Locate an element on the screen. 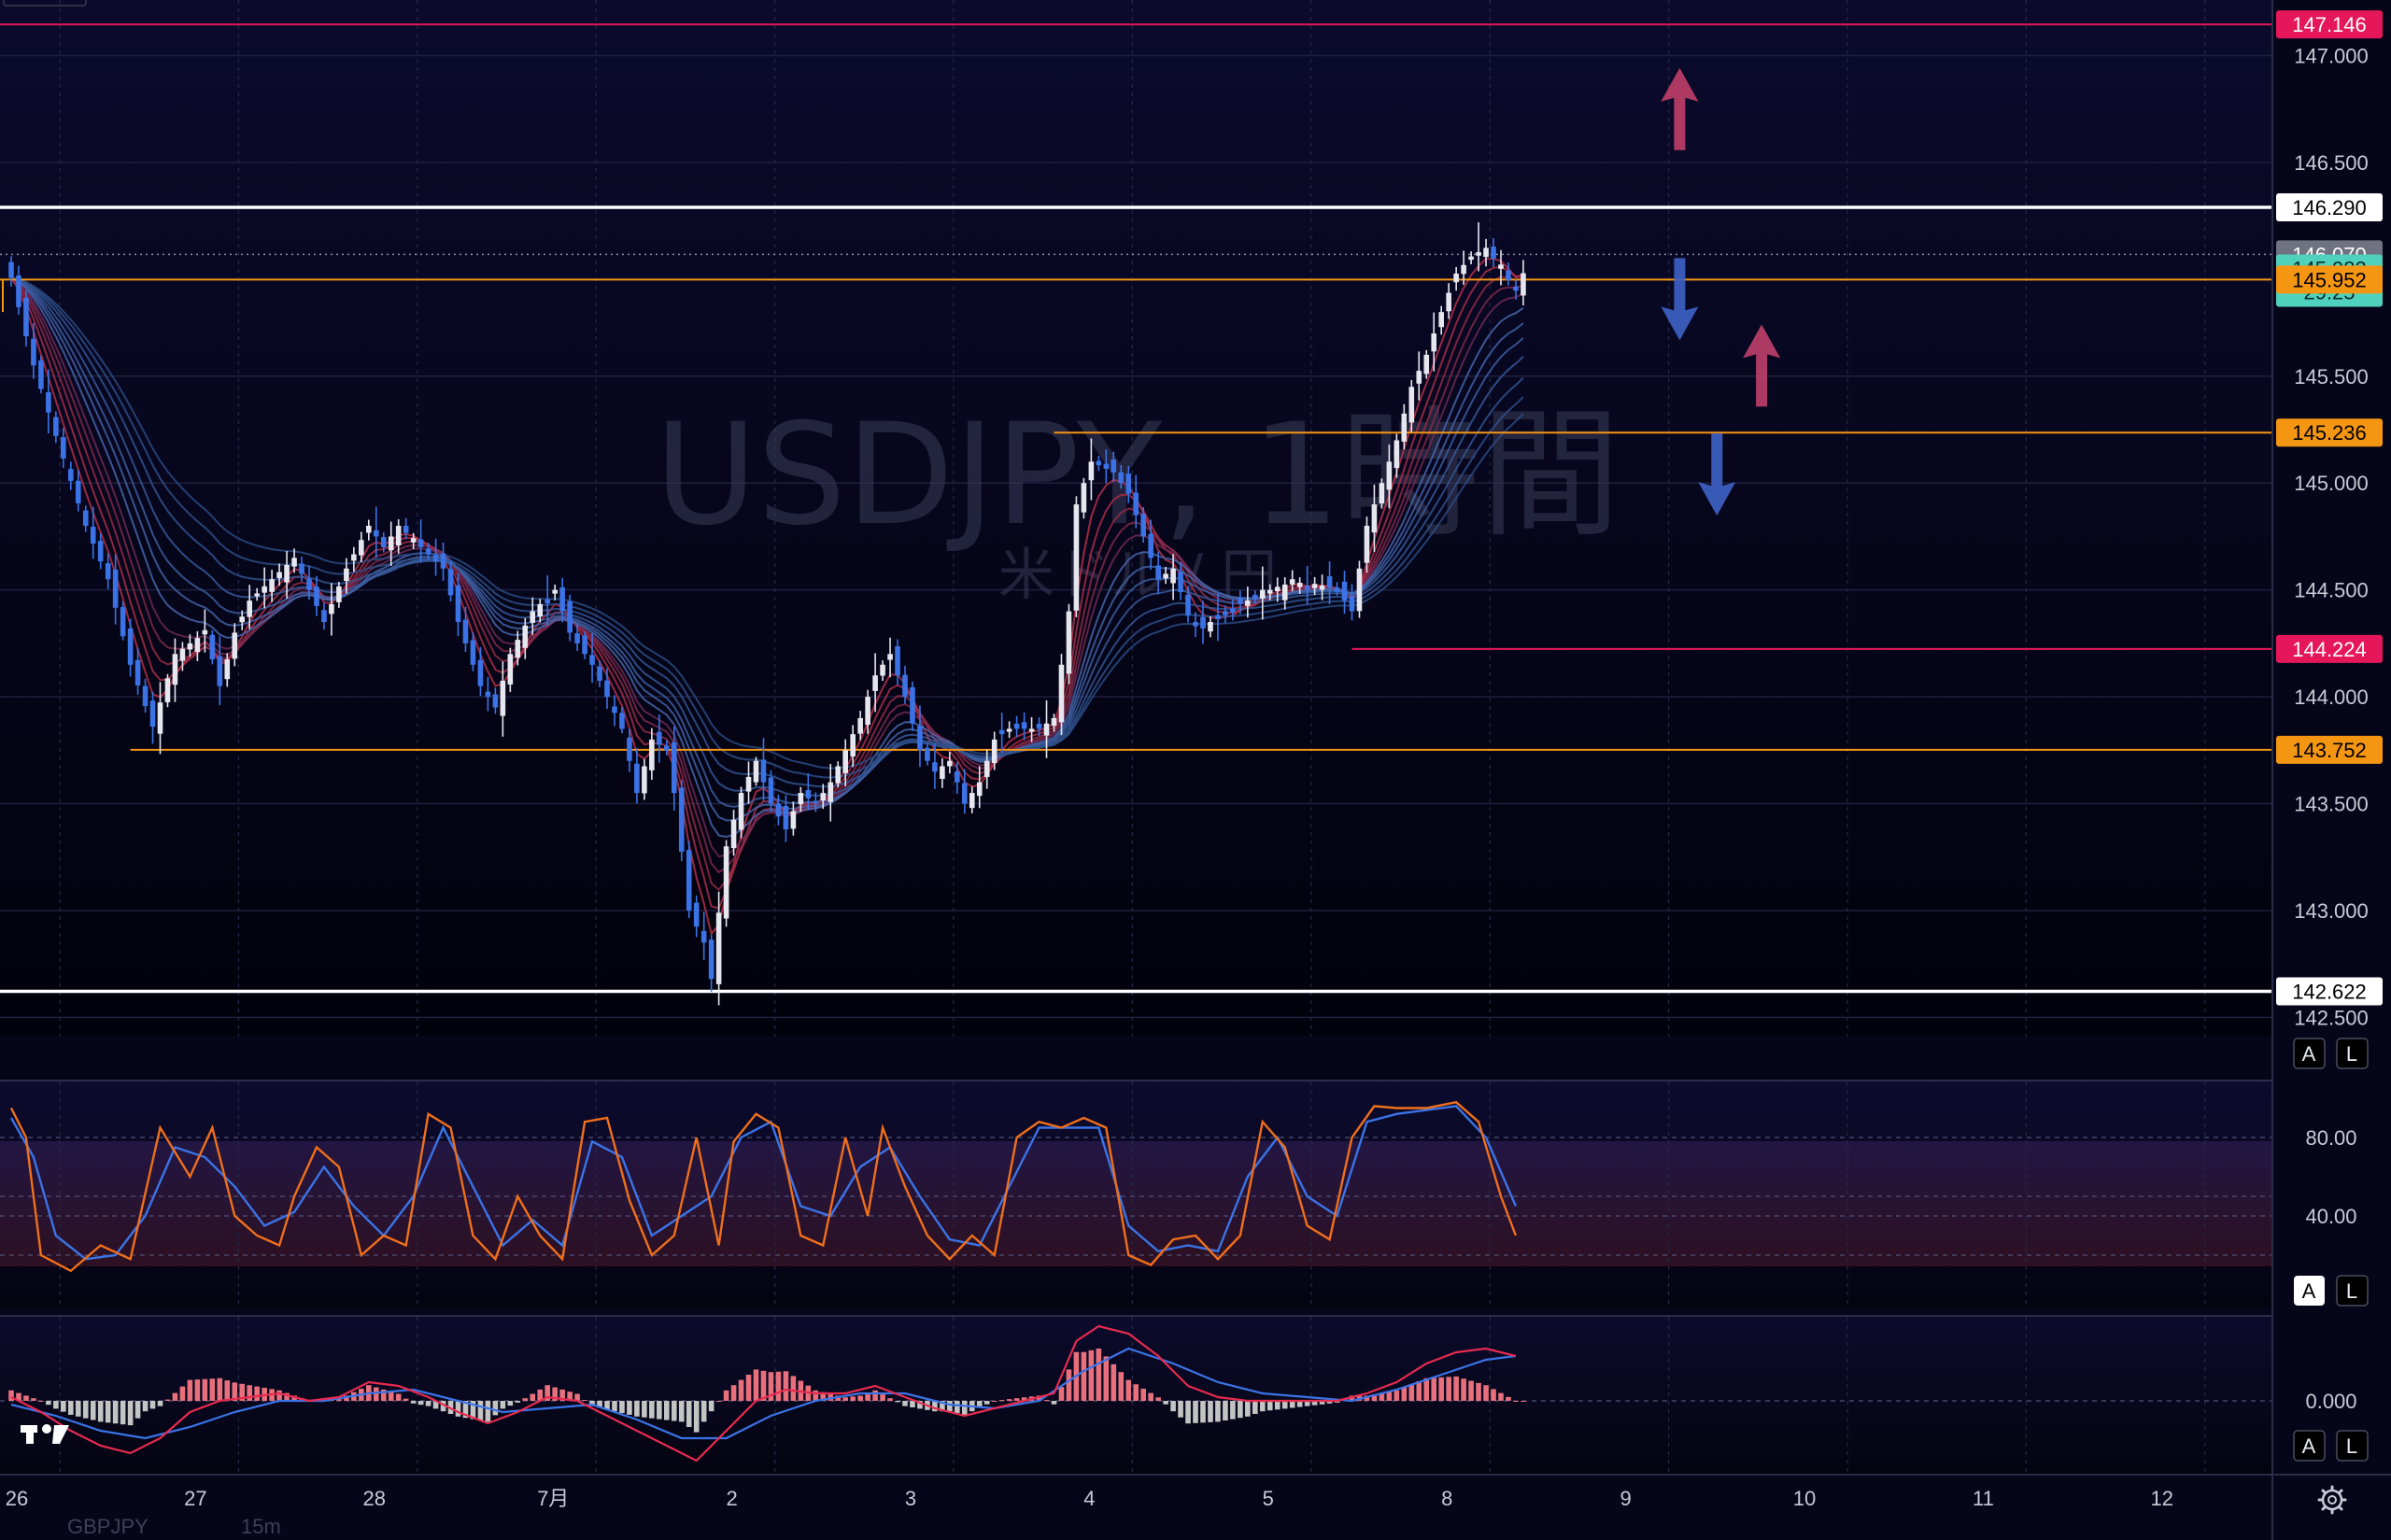 The width and height of the screenshot is (2391, 1540). arrow-down-icon is located at coordinates (1680, 299).